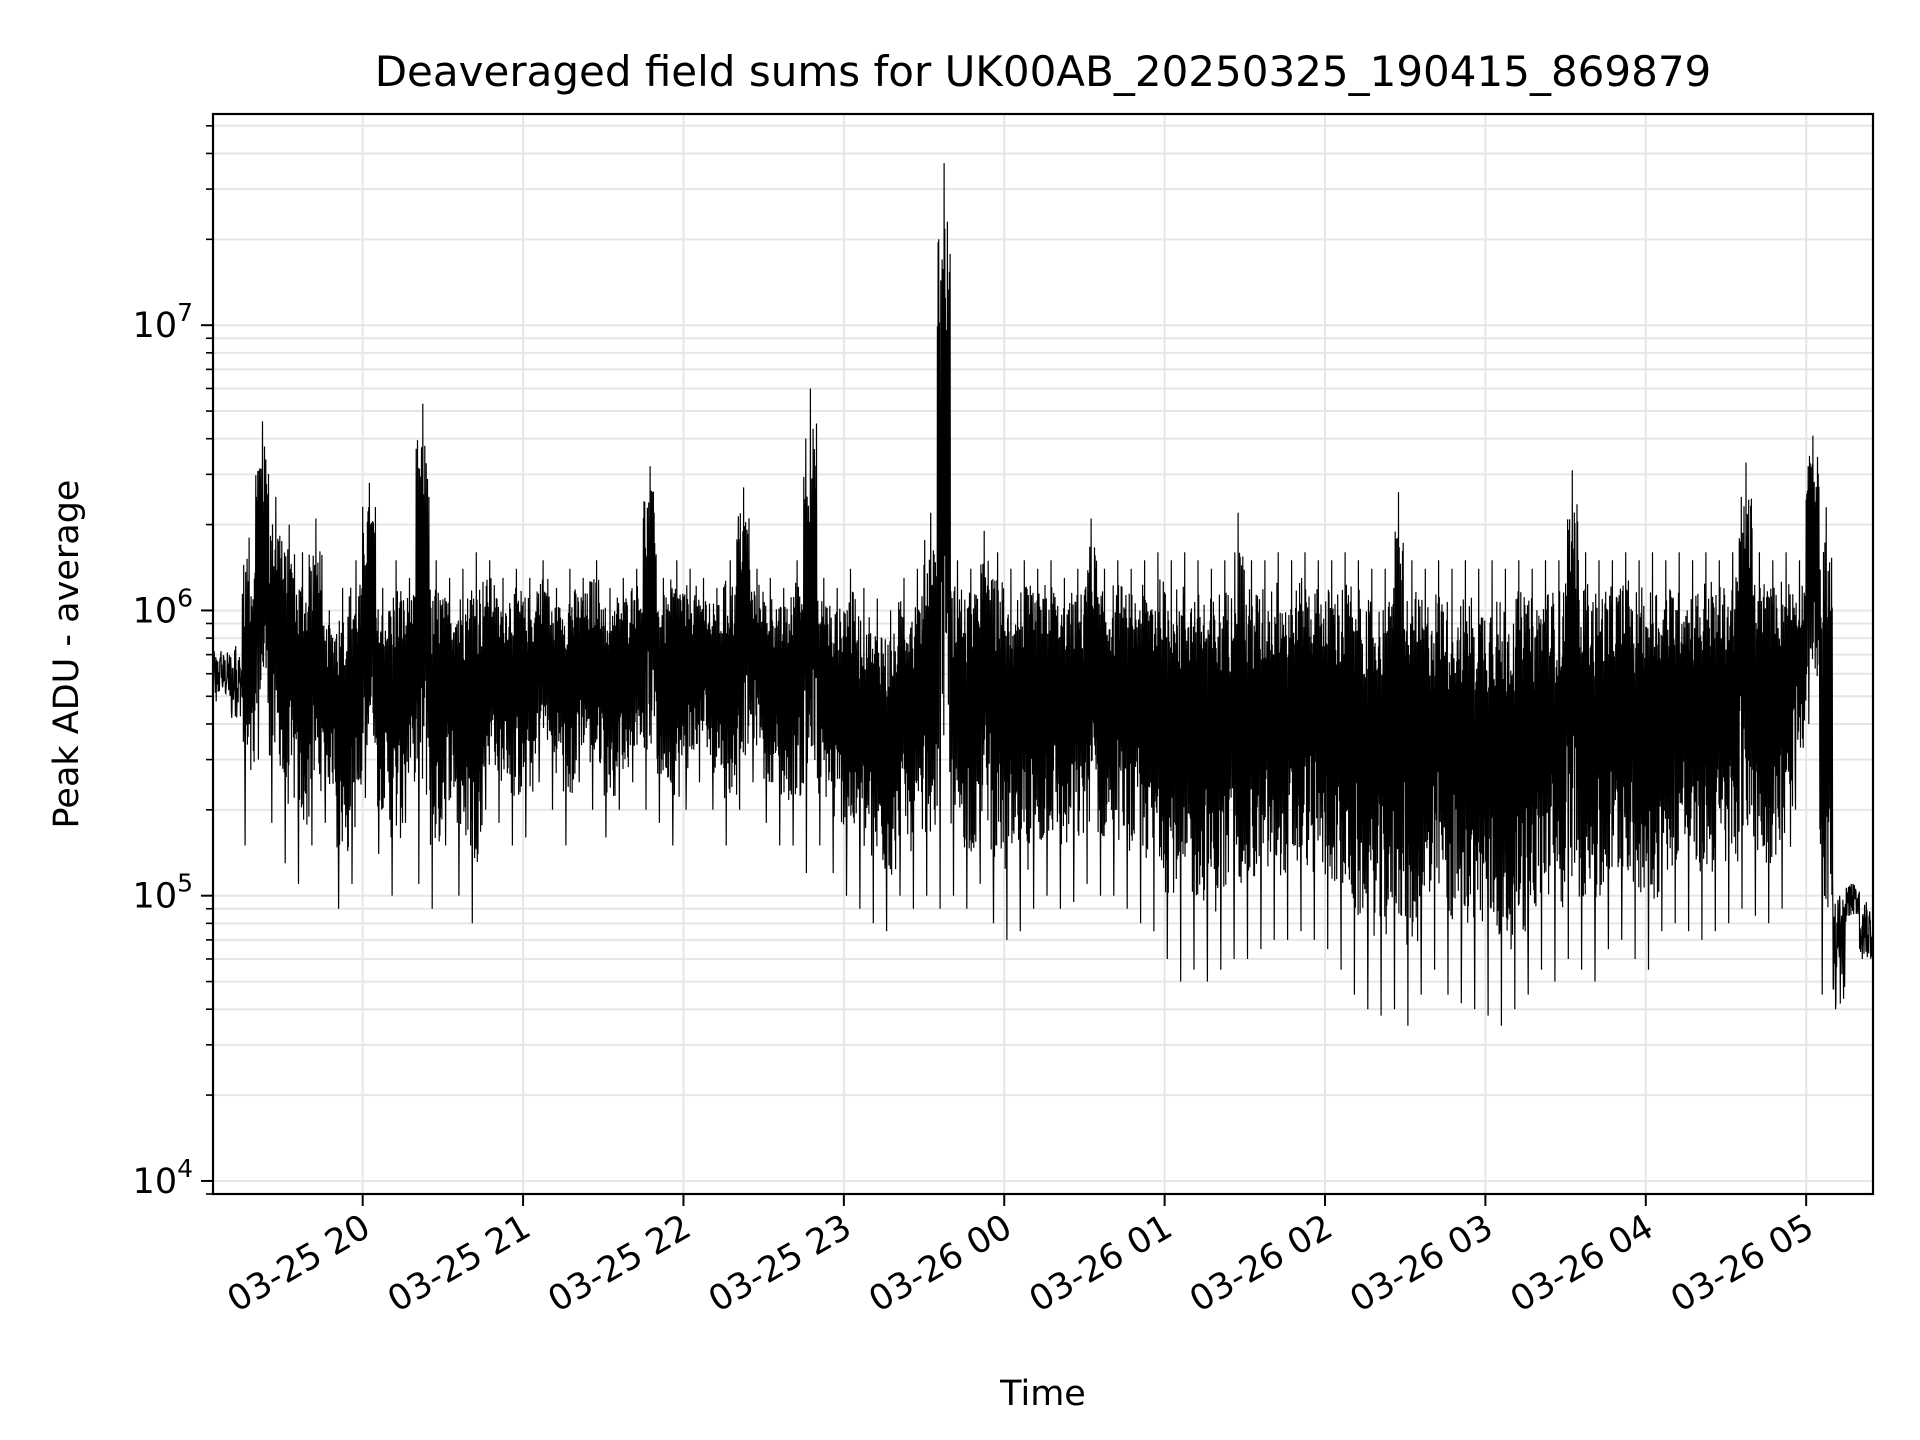  What do you see at coordinates (173, 663) in the screenshot?
I see `y-axis: 10⁴ 10⁵ 10⁶ 10⁷` at bounding box center [173, 663].